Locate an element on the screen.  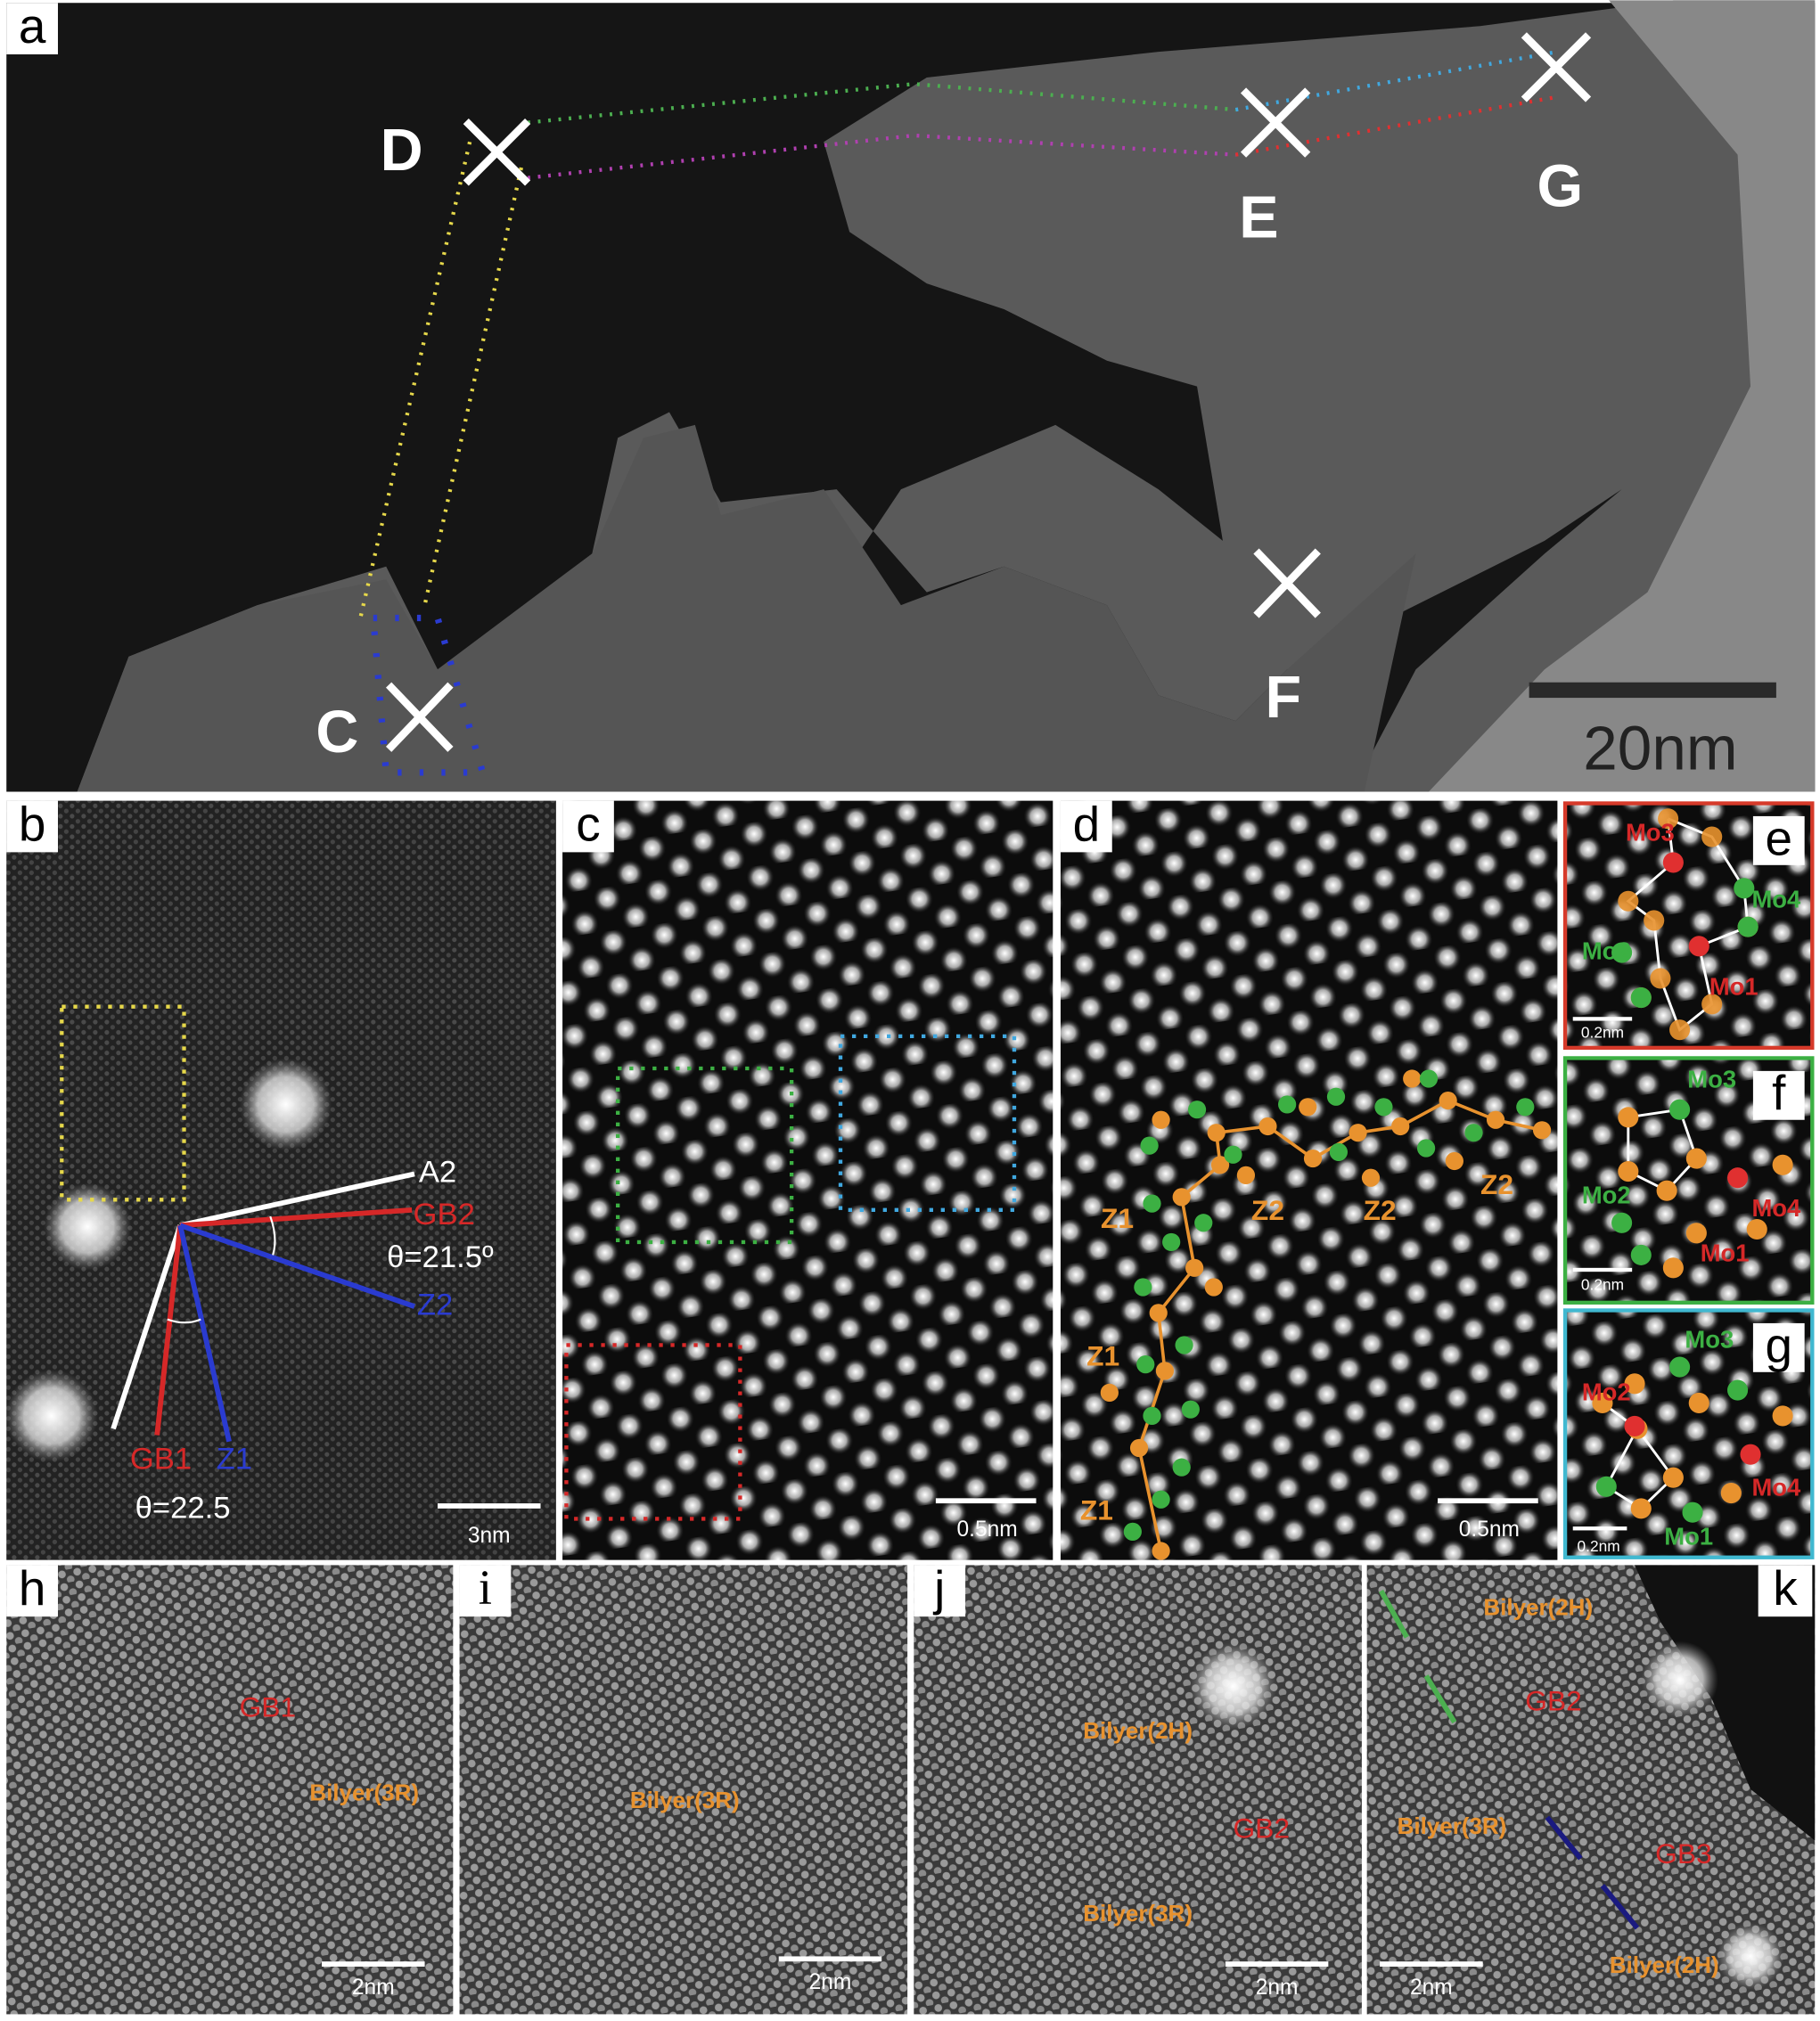
angle-label: θ=21.5º is located at coordinates (440, 1257).